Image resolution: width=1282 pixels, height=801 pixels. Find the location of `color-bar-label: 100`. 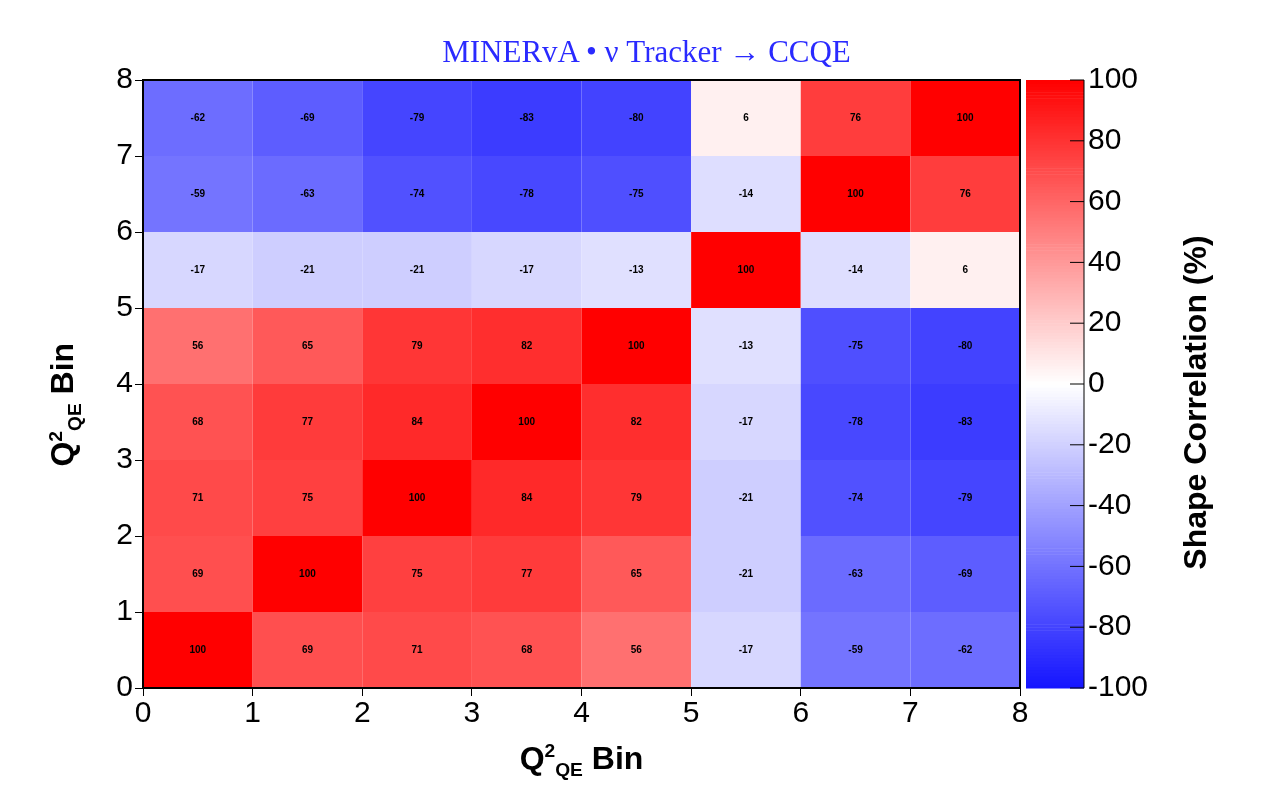

color-bar-label: 100 is located at coordinates (1113, 78).